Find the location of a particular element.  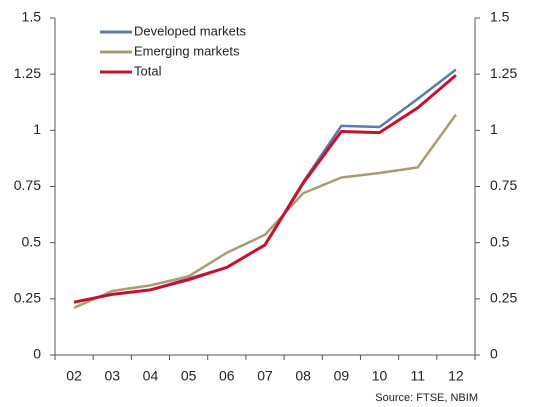

y-tick-label: 0.5 is located at coordinates (32, 241).